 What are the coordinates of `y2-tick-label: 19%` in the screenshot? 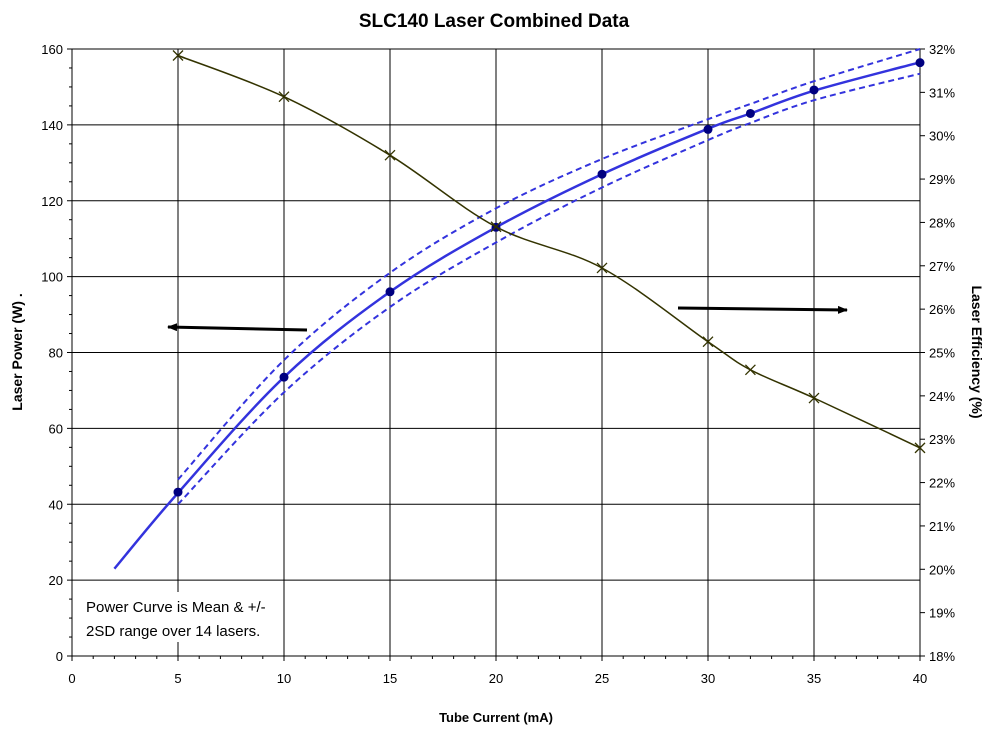 It's located at (942, 613).